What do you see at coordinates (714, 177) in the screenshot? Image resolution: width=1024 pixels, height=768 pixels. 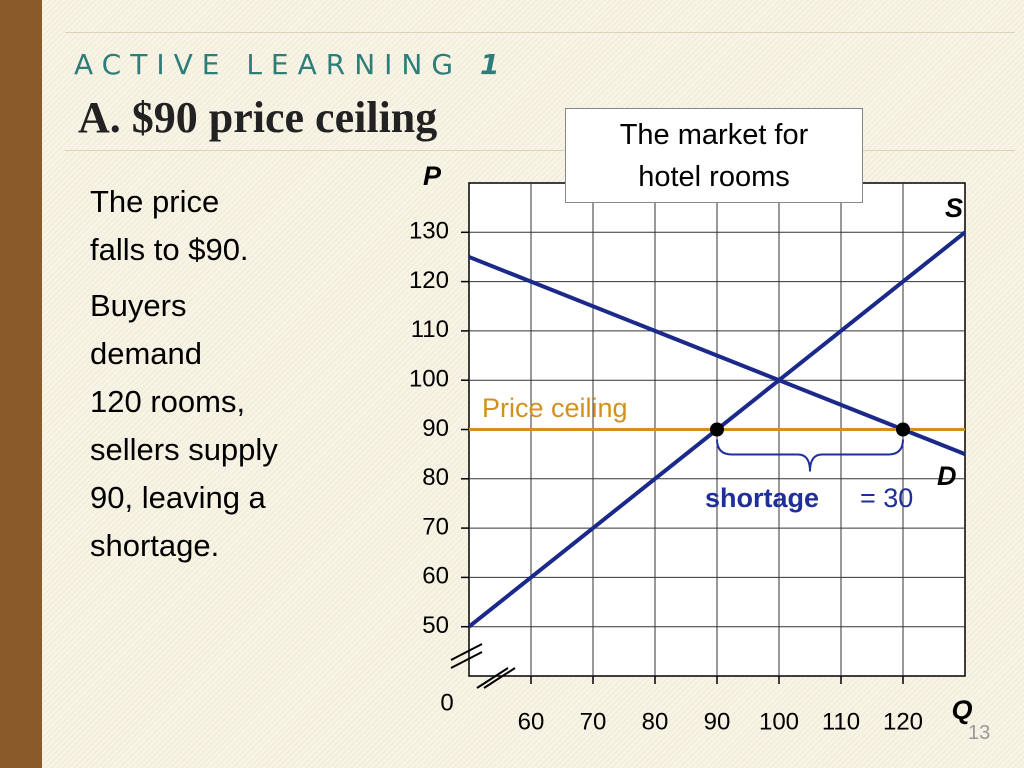 I see `caption-line: hotel rooms` at bounding box center [714, 177].